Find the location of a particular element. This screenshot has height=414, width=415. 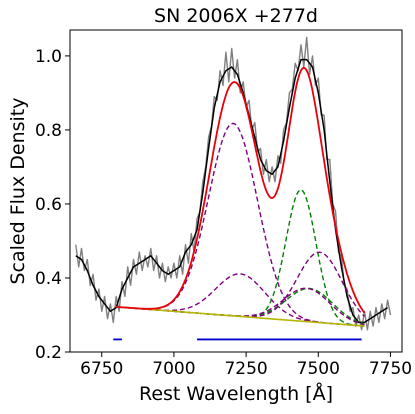

chart-title: SN 2006X +277d is located at coordinates (236, 16).